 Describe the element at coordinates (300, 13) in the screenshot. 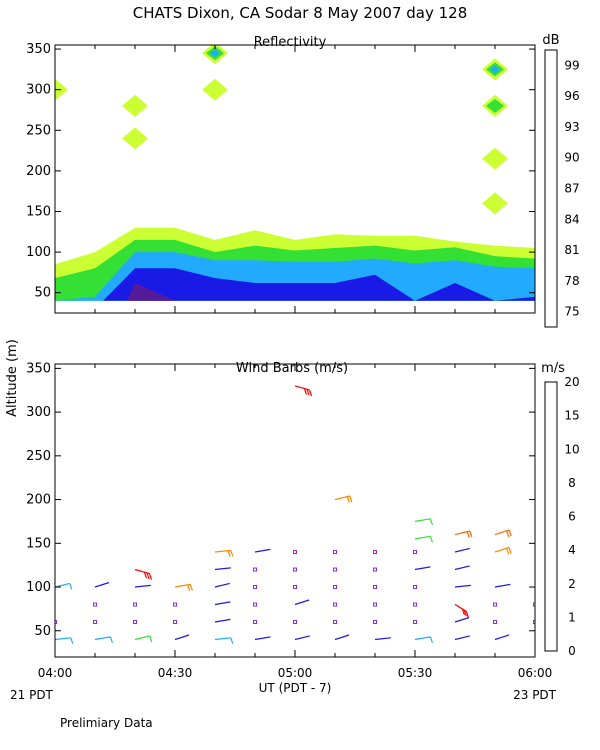

I see `figure-title: CHATS Dixon, CA Sodar 8 May 2007 day 128` at that location.